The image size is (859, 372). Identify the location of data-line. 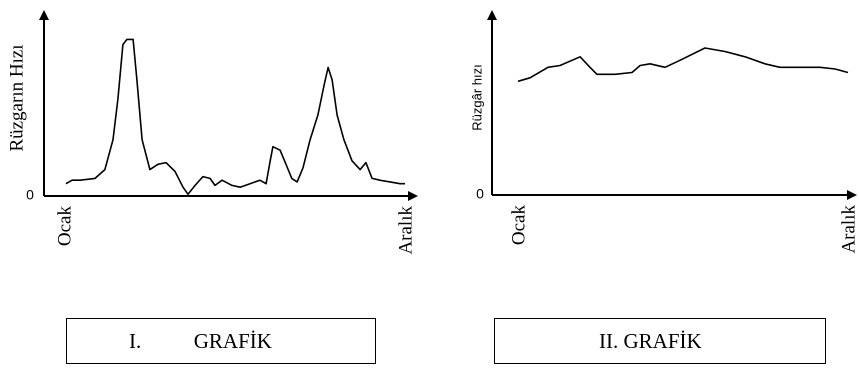
(683, 65).